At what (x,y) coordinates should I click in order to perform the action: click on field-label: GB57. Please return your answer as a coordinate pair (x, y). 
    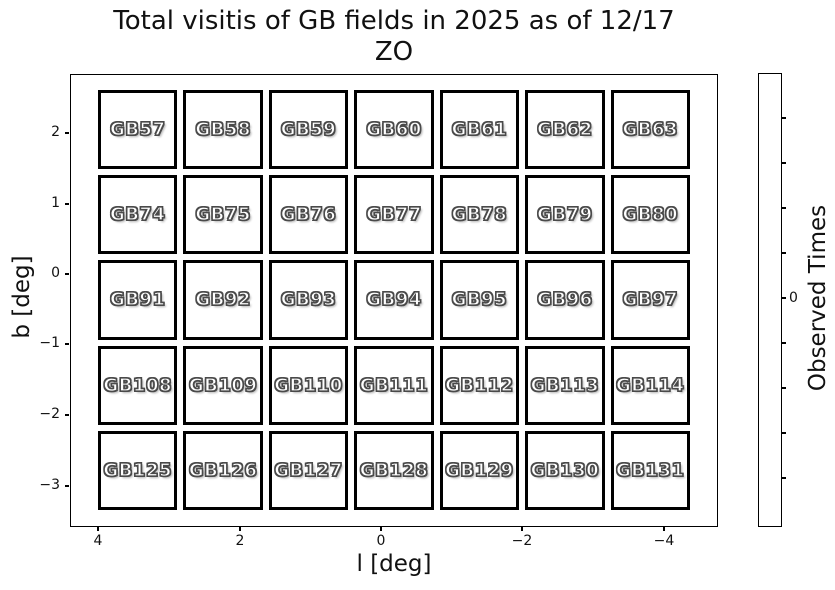
    Looking at the image, I should click on (137, 129).